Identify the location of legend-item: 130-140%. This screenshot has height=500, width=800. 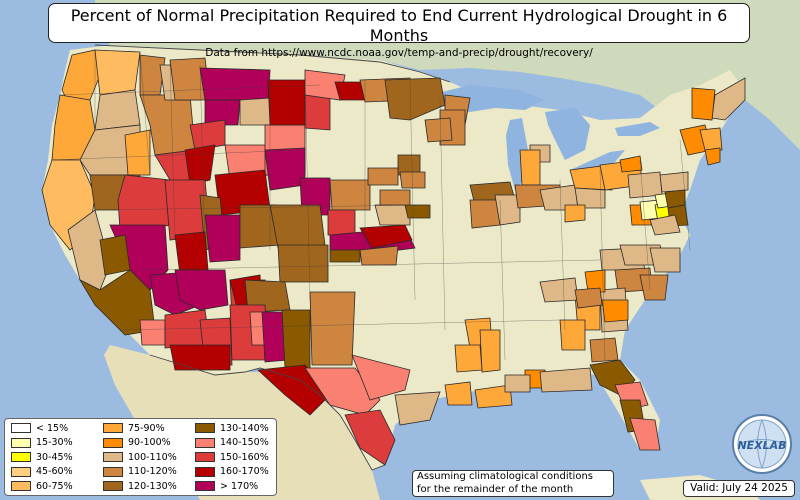
(232, 428).